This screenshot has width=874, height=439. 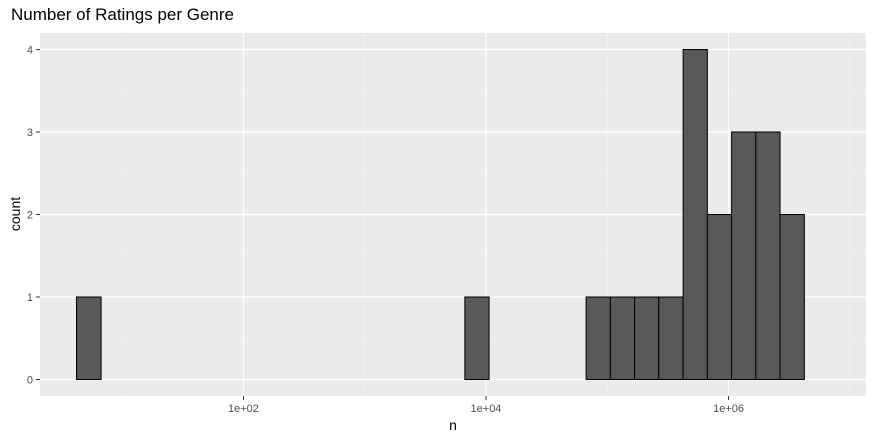 I want to click on x-tick-label: 1e+04, so click(x=486, y=409).